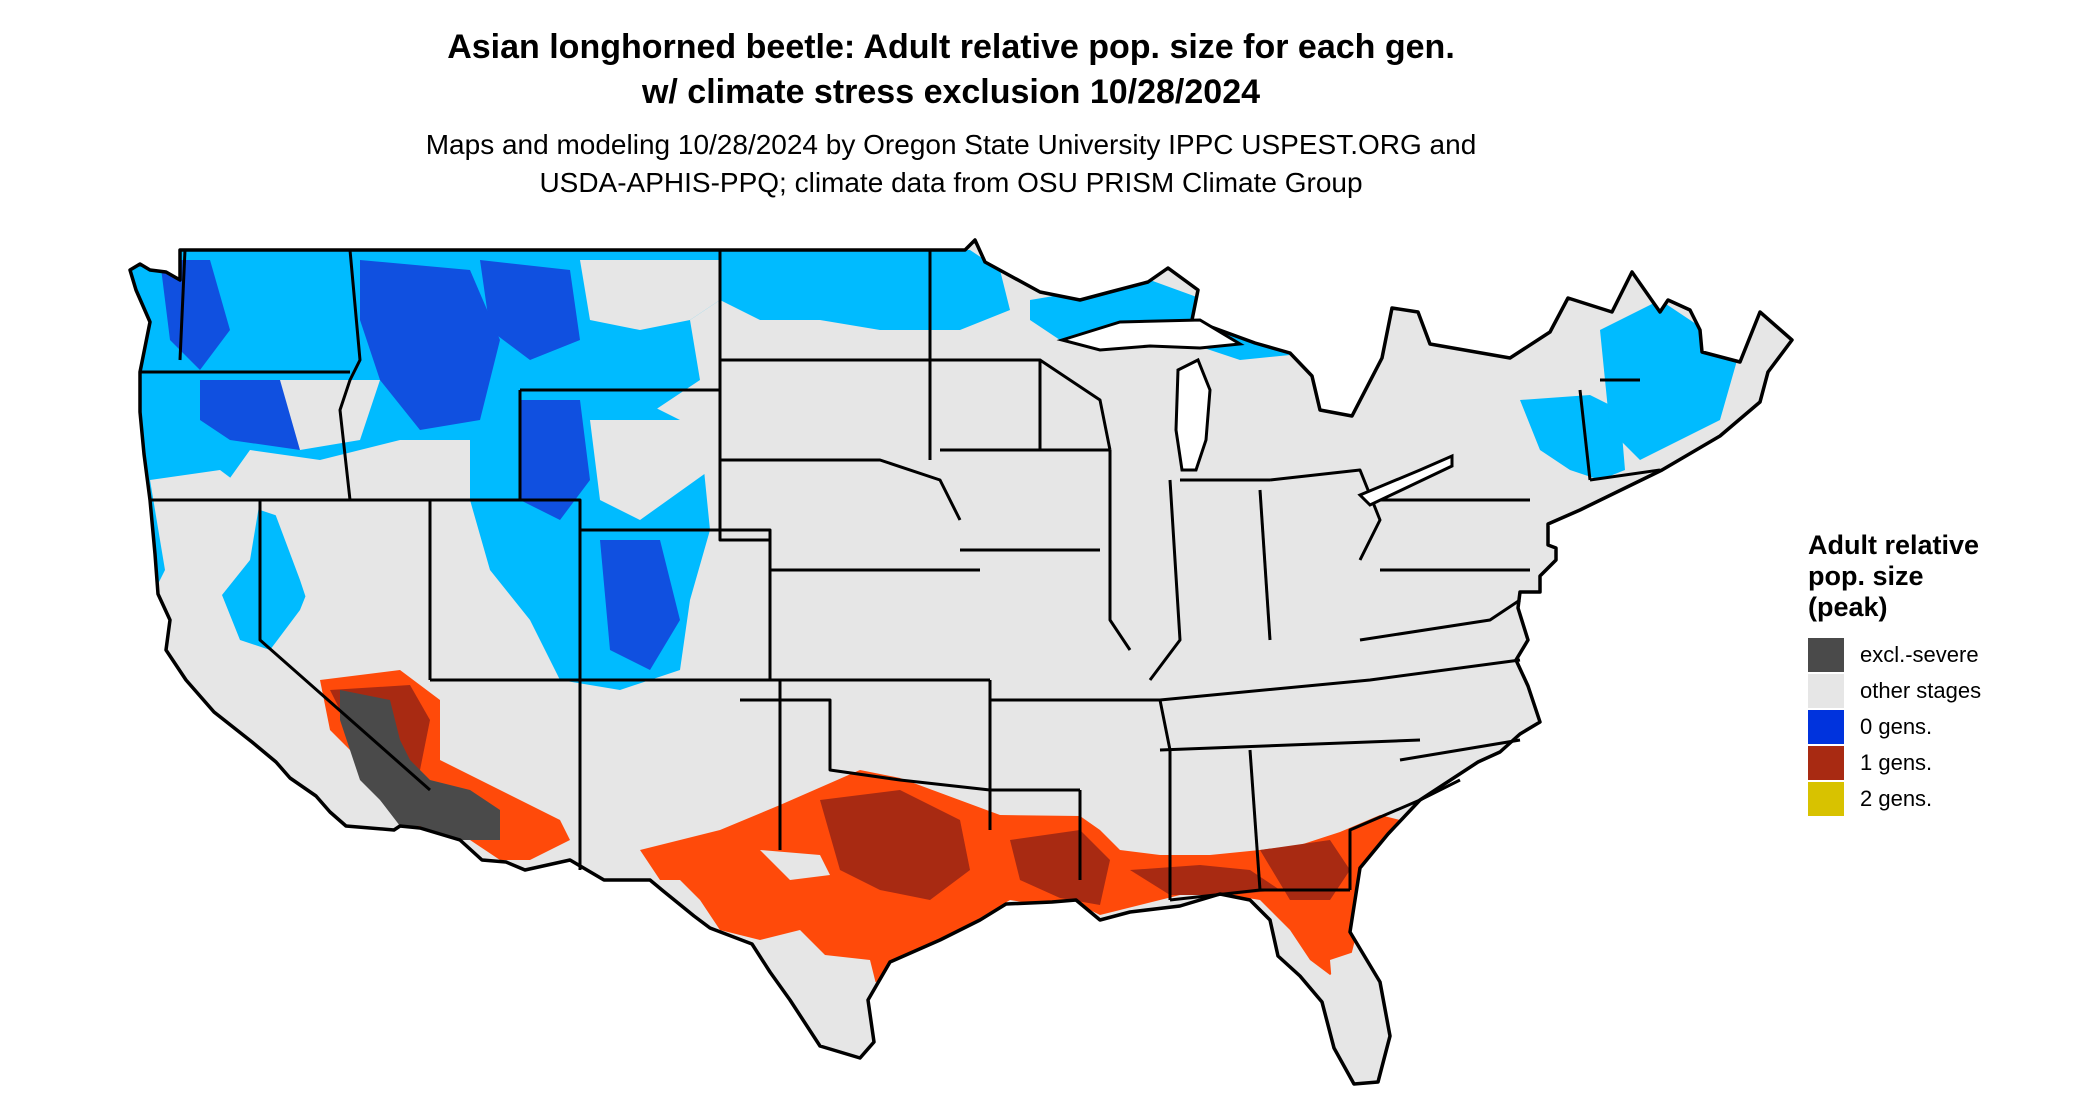 The image size is (2100, 1116). I want to click on border-ia-il, so click(1120, 550).